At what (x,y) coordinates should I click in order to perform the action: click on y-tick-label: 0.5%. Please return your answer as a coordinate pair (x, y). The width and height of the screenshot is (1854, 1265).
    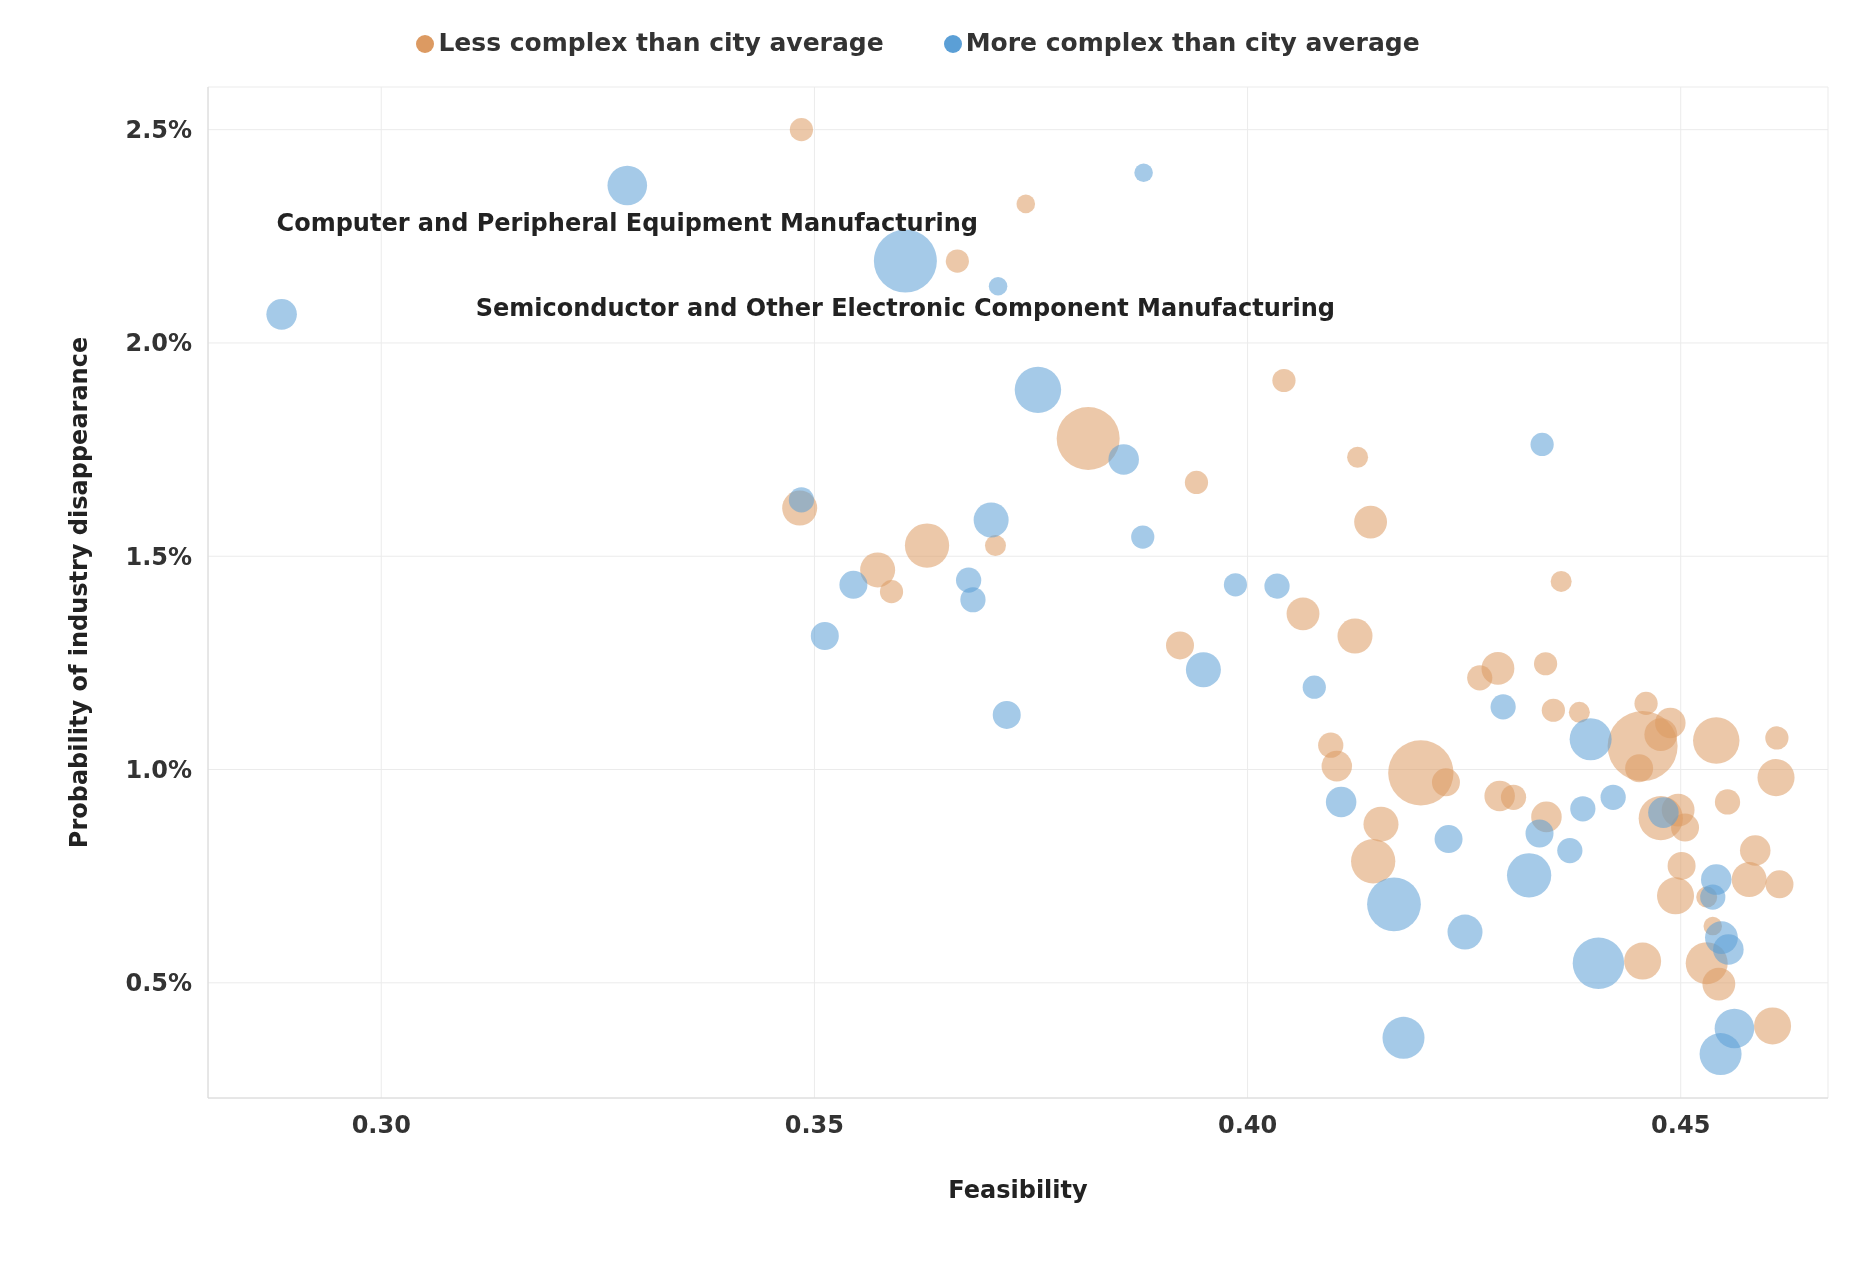
    Looking at the image, I should click on (158, 983).